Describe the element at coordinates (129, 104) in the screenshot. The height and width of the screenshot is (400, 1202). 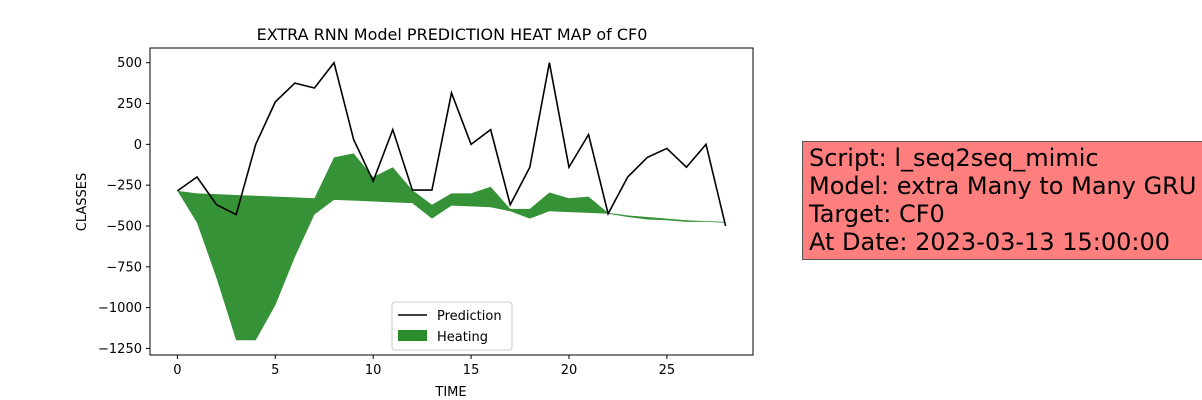
I see `y-tick-label: 250` at that location.